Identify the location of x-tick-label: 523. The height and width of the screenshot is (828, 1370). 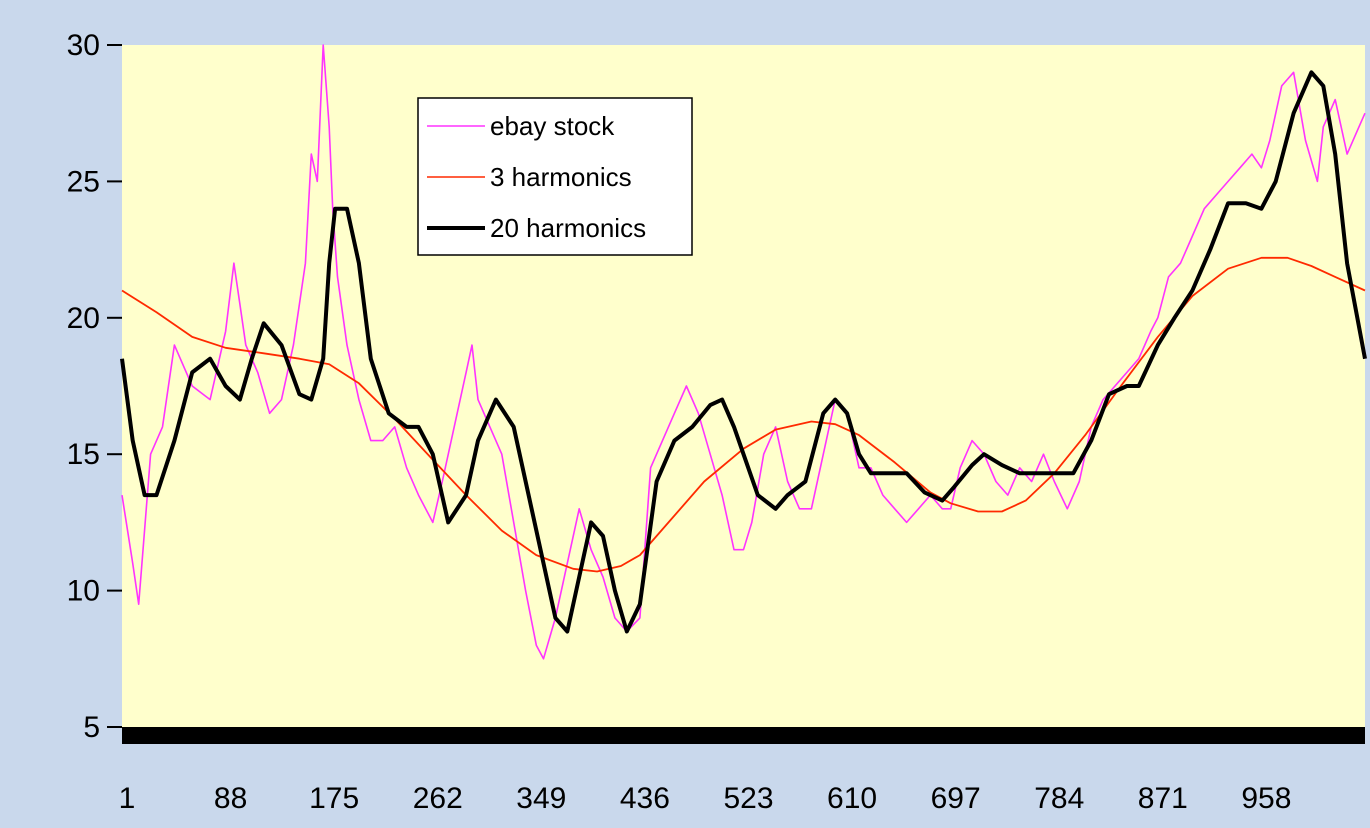
(748, 798).